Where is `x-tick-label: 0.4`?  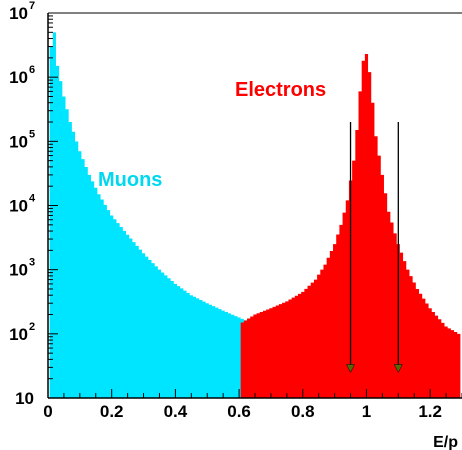 x-tick-label: 0.4 is located at coordinates (176, 411).